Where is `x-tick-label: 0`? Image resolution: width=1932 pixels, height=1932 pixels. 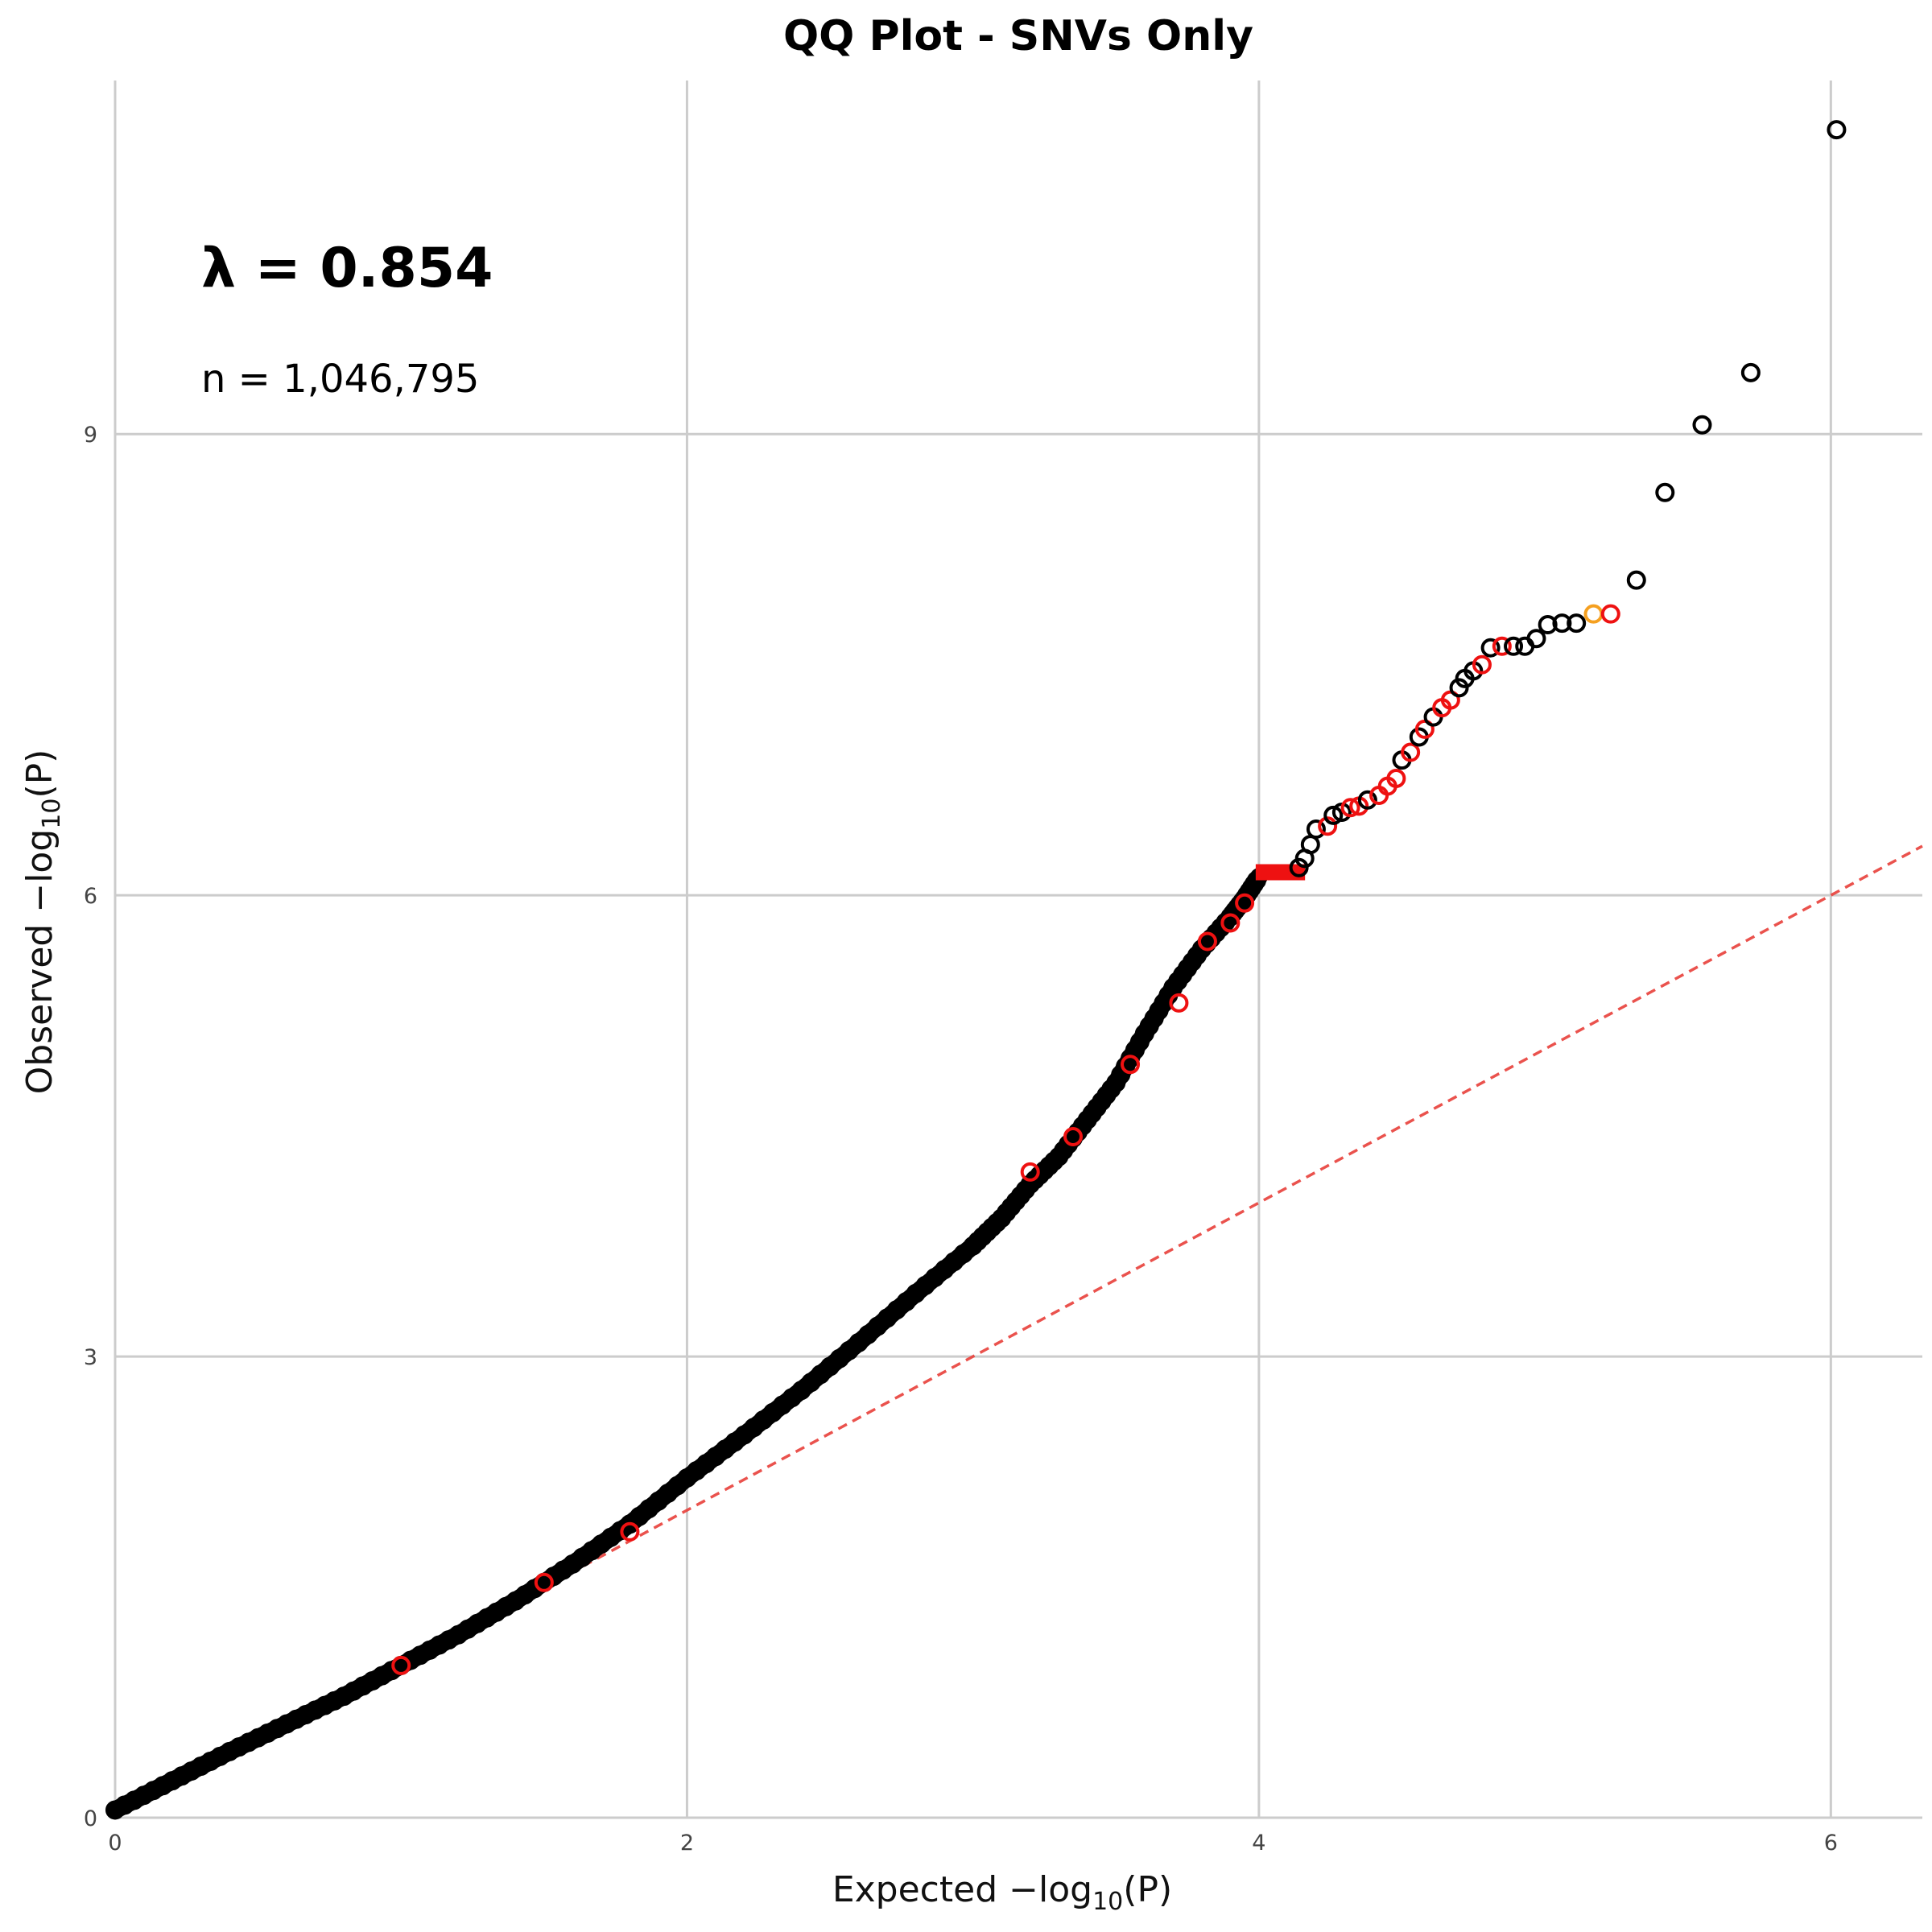 x-tick-label: 0 is located at coordinates (115, 1844).